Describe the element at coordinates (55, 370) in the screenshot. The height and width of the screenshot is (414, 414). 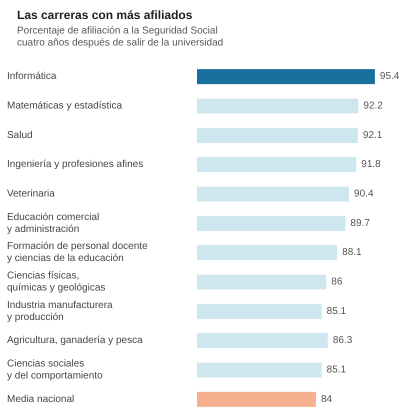
I see `y-tick-label: Ciencias sociales y del comportamiento` at that location.